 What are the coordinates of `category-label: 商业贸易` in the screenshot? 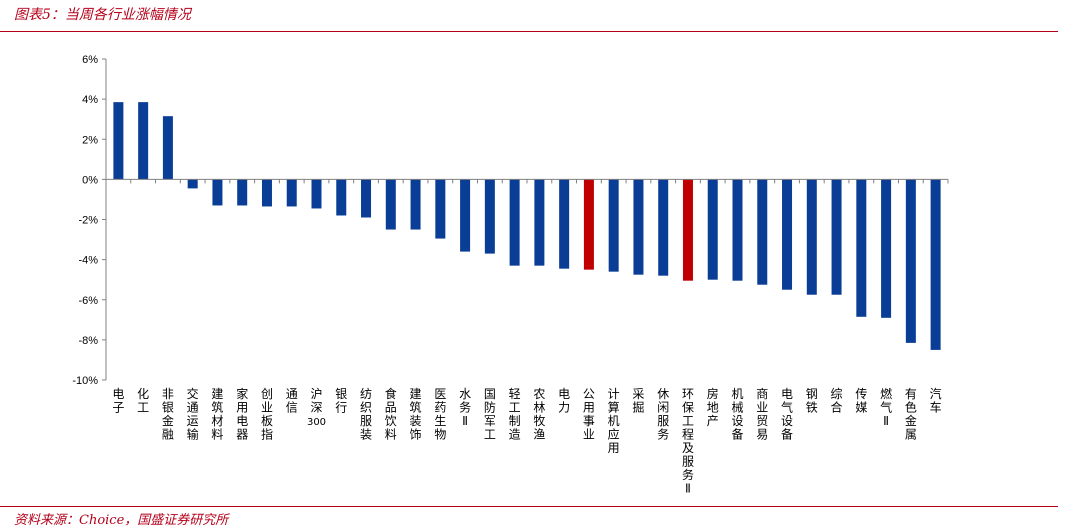 It's located at (762, 414).